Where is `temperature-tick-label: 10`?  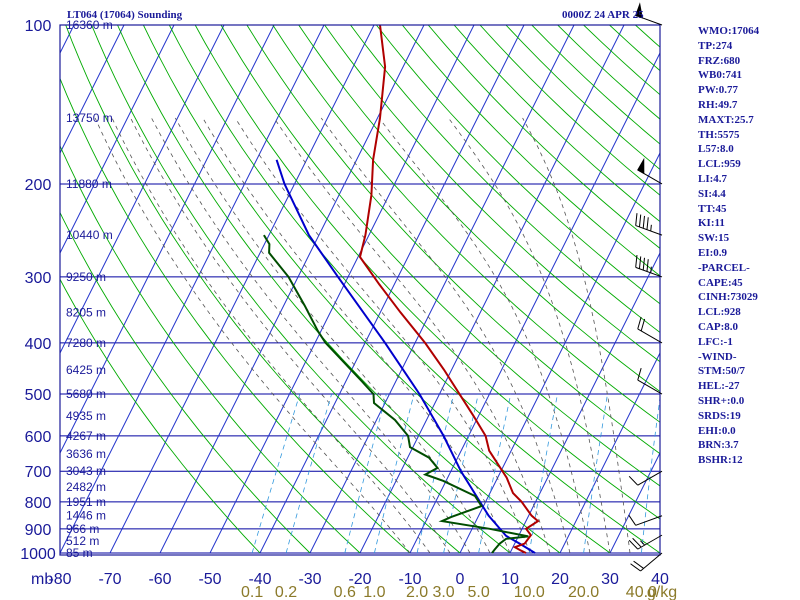 temperature-tick-label: 10 is located at coordinates (510, 579).